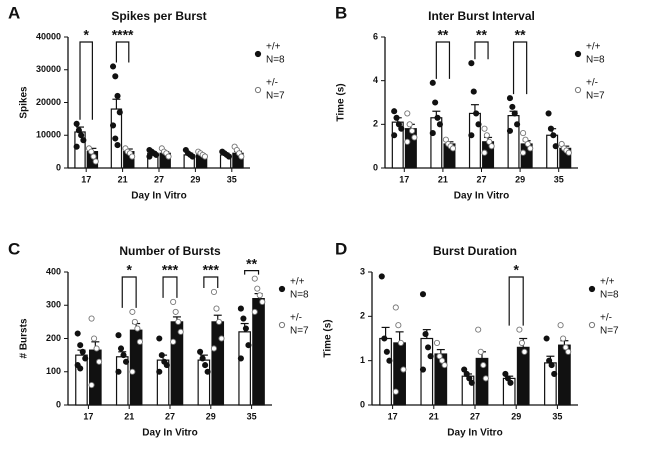 Image resolution: width=650 pixels, height=450 pixels. I want to click on x-tick-label: 27, so click(159, 179).